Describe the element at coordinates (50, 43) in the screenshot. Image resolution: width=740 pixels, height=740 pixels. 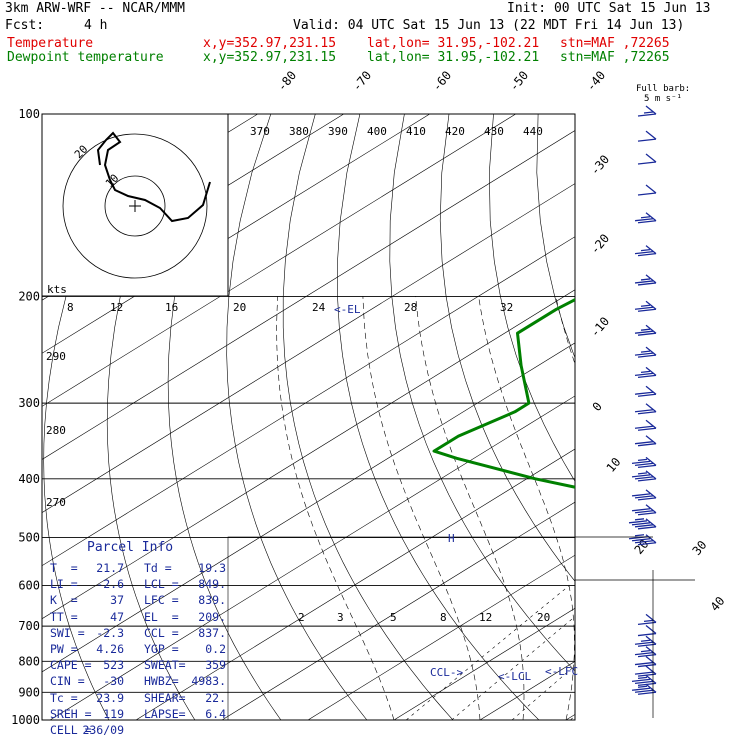
I see `legend-temperature: Temperature` at that location.